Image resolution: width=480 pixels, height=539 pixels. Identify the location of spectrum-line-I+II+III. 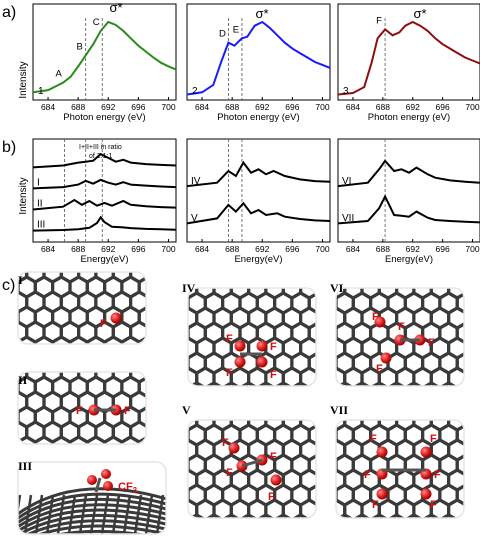
(104, 160).